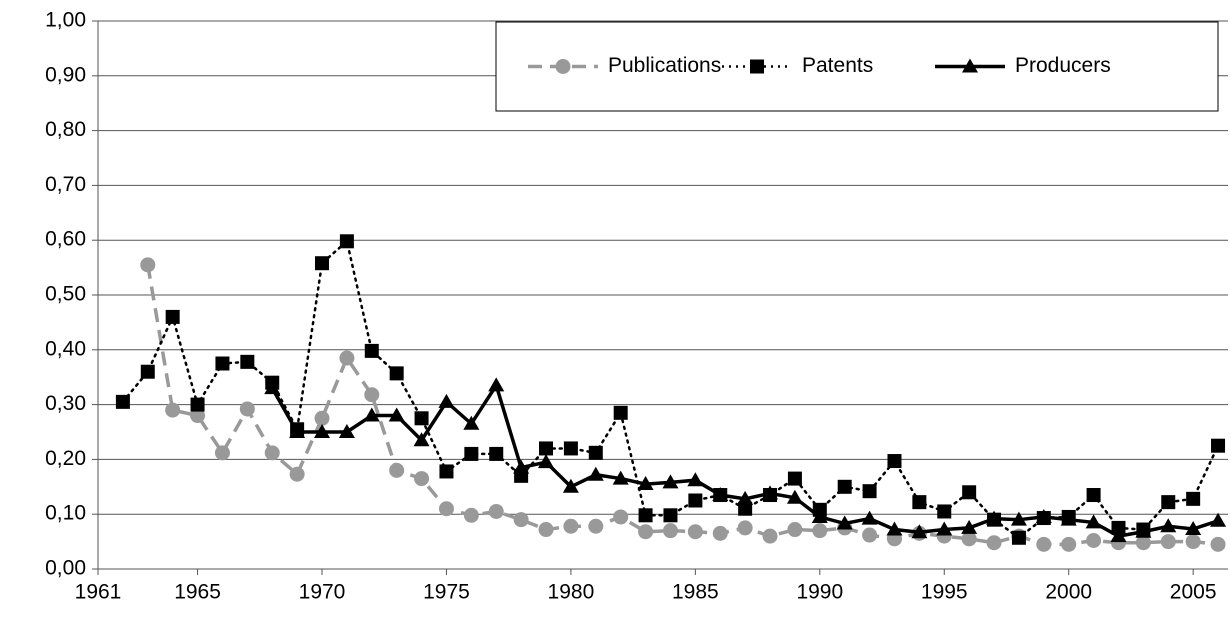  What do you see at coordinates (65, 129) in the screenshot?
I see `y-tick-label: 0,80` at bounding box center [65, 129].